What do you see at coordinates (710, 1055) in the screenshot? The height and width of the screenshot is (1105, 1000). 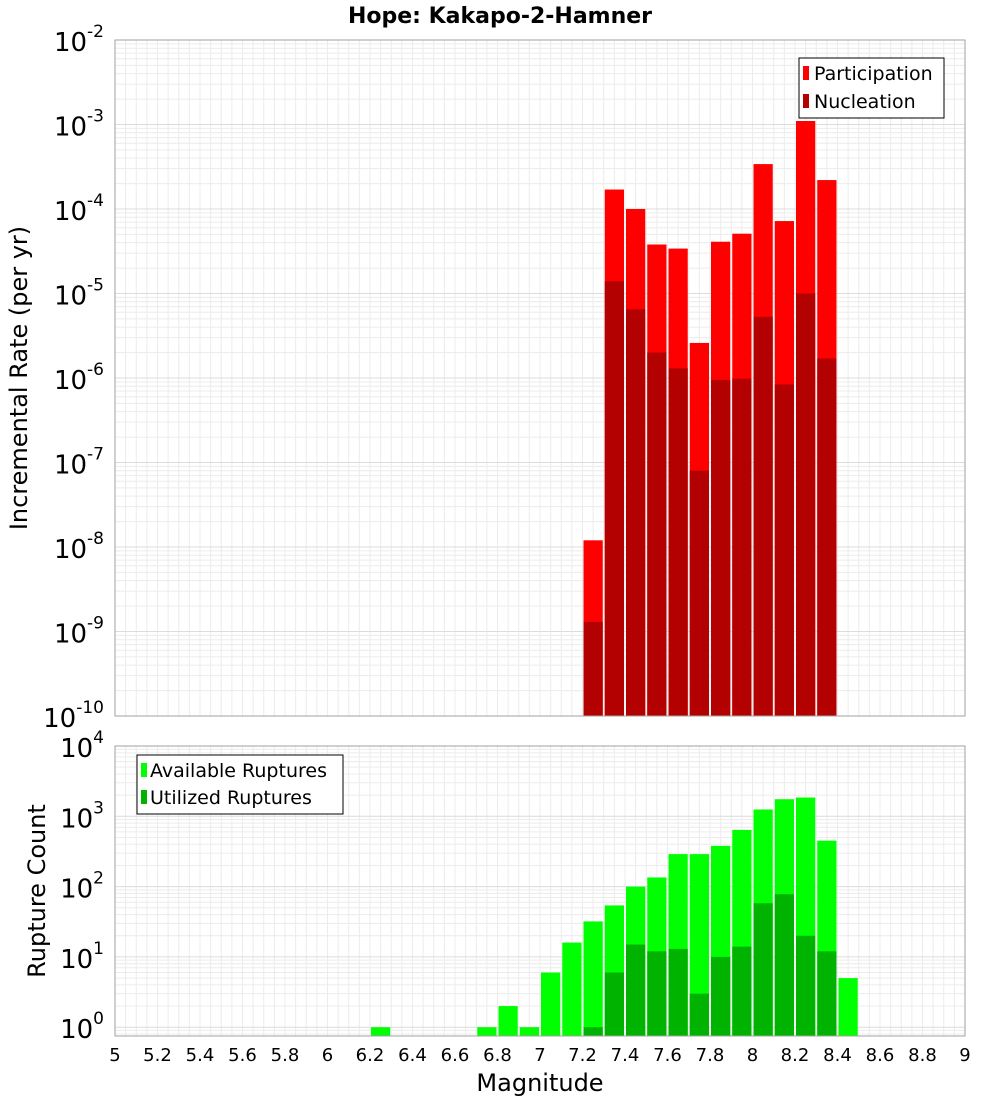 I see `x-tick-label: 7.8` at bounding box center [710, 1055].